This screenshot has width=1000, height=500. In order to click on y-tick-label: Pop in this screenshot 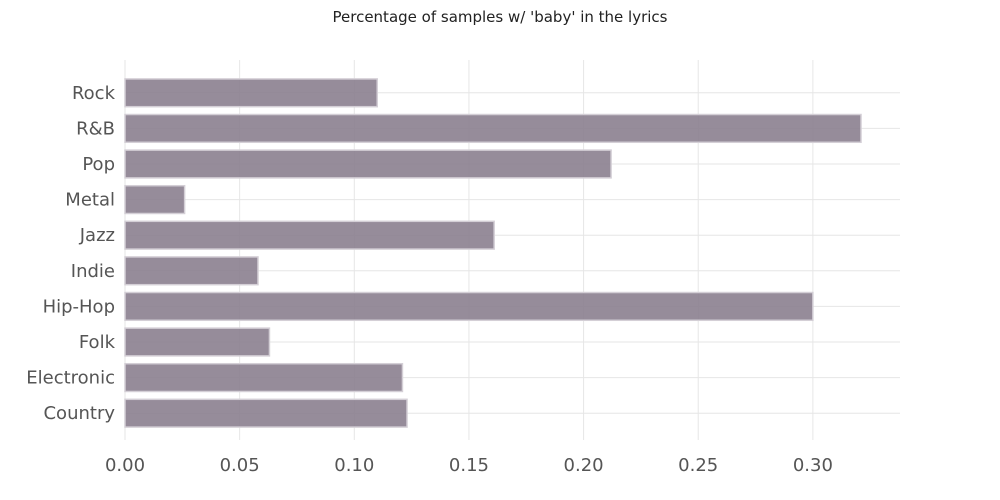, I will do `click(98, 164)`.